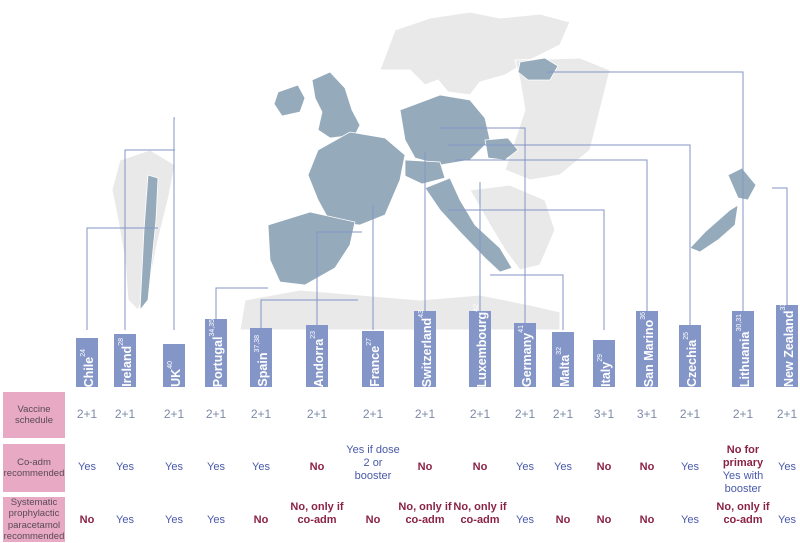  What do you see at coordinates (604, 519) in the screenshot?
I see `paracetamol-cell-italy: No` at bounding box center [604, 519].